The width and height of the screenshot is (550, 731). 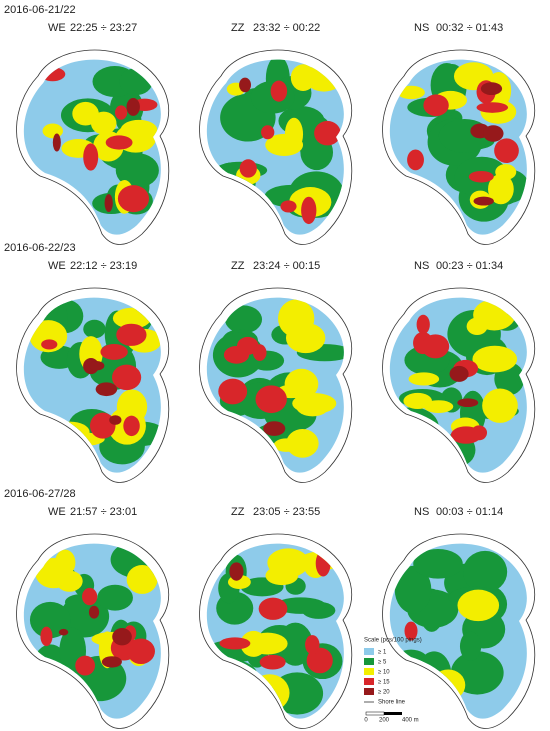 I want to click on legend-label: ≥ 20, so click(x=384, y=693).